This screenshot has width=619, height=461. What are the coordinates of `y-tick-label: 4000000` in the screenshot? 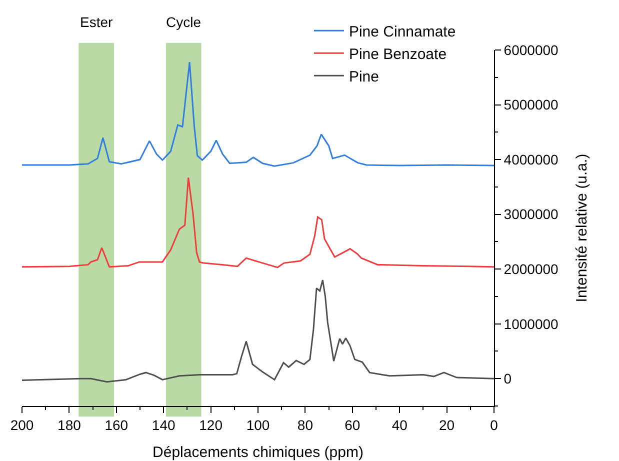 It's located at (531, 159).